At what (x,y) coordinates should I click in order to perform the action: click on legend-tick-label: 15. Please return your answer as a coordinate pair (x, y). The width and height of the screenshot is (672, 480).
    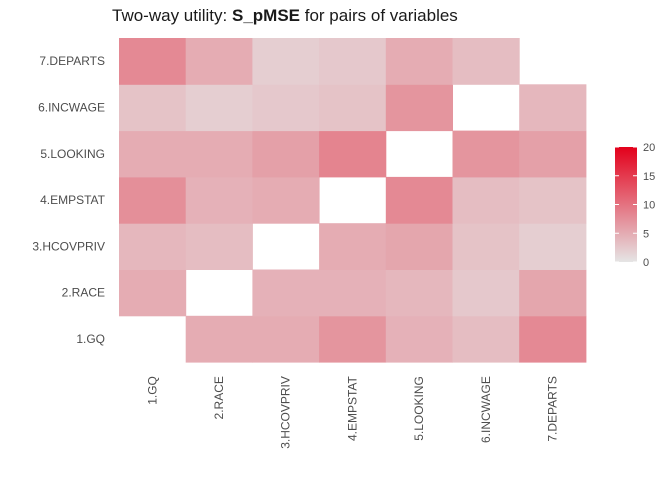
    Looking at the image, I should click on (649, 177).